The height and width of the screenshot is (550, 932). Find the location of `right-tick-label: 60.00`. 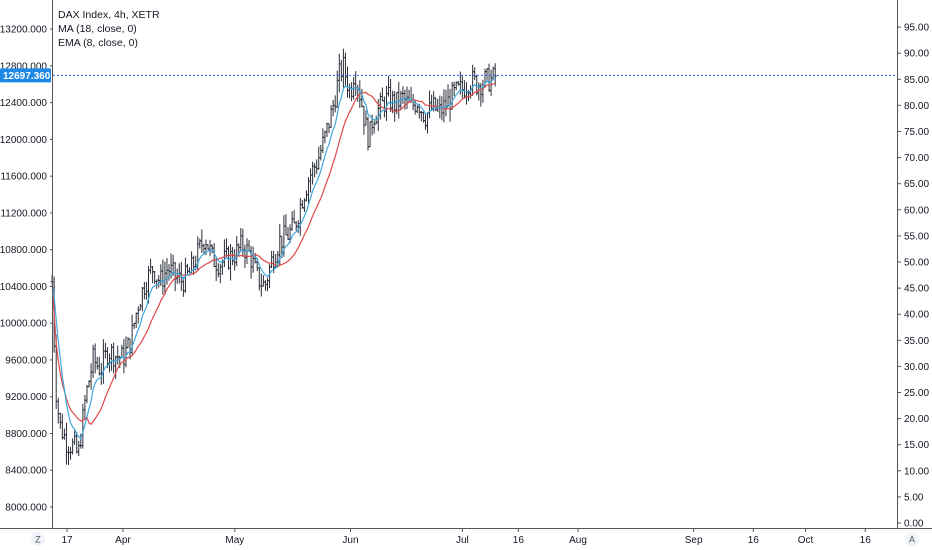

right-tick-label: 60.00 is located at coordinates (916, 210).